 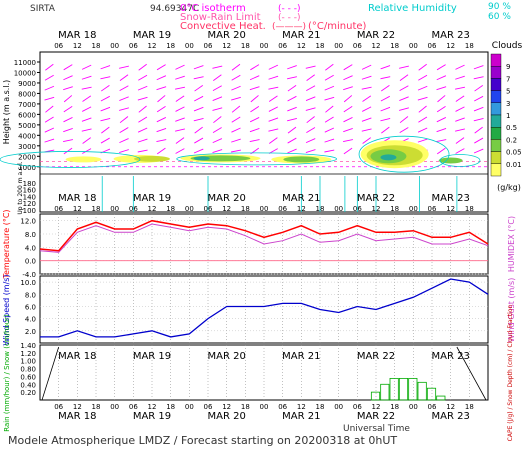 I want to click on wind-y-tick-label: 4.0, so click(x=30, y=320).